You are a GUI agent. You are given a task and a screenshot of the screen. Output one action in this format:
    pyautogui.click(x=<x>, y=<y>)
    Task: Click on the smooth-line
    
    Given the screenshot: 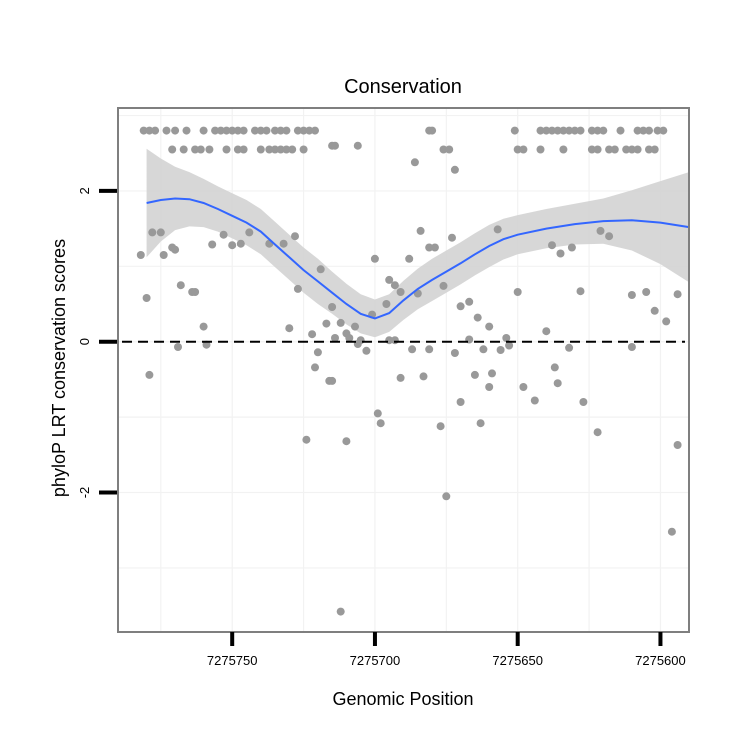 What is the action you would take?
    pyautogui.click(x=418, y=258)
    